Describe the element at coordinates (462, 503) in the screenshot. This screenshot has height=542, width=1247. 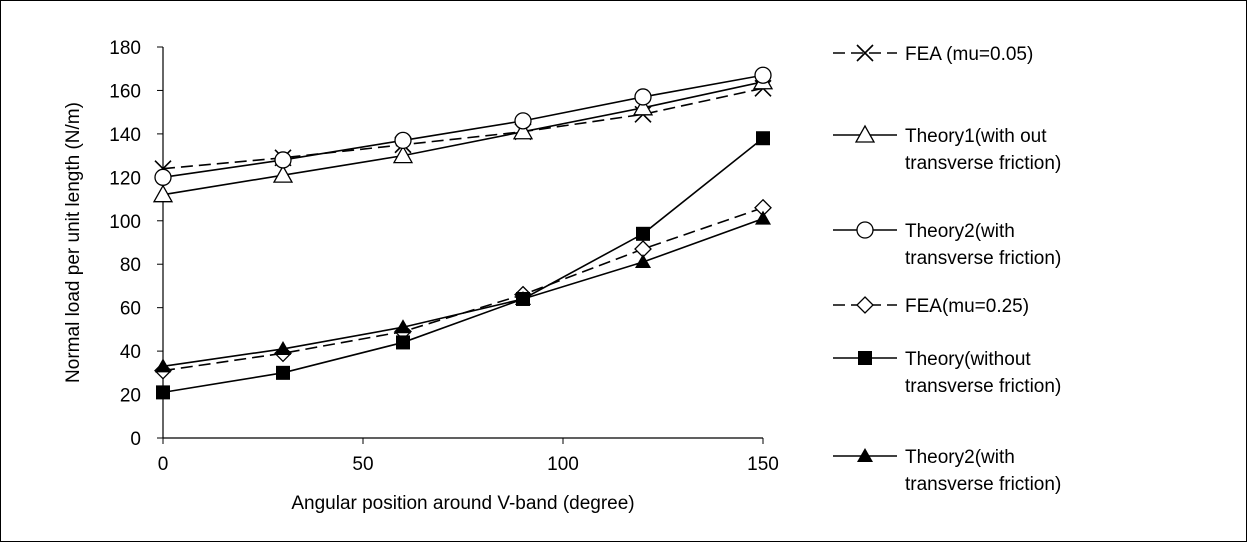
I see `x-axis-title: Angular position around V-band (degree)` at that location.